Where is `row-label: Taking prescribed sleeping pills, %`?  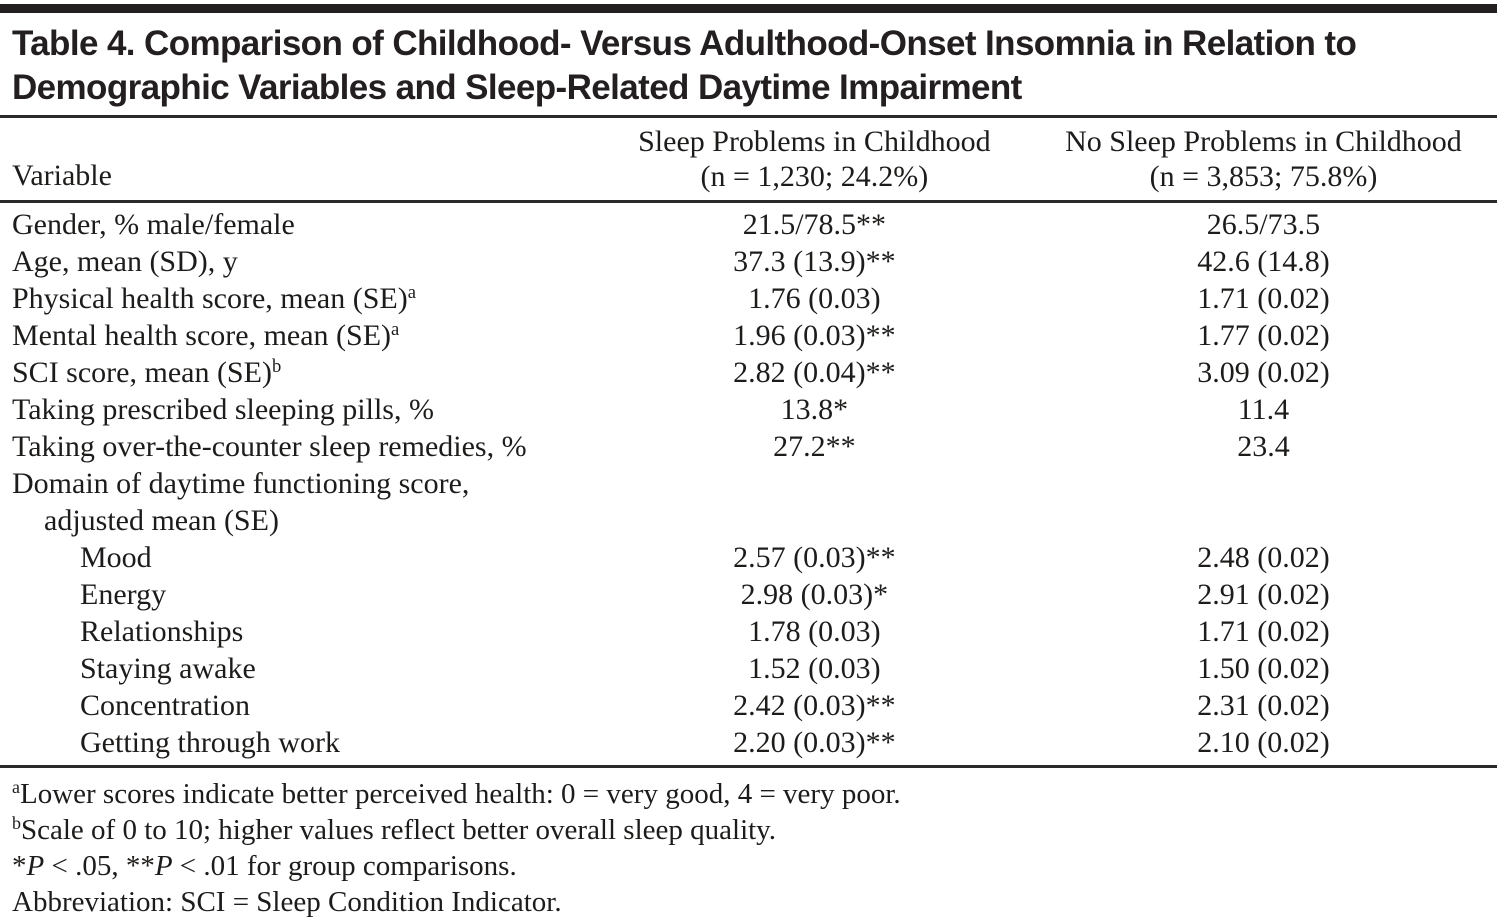
row-label: Taking prescribed sleeping pills, % is located at coordinates (223, 409).